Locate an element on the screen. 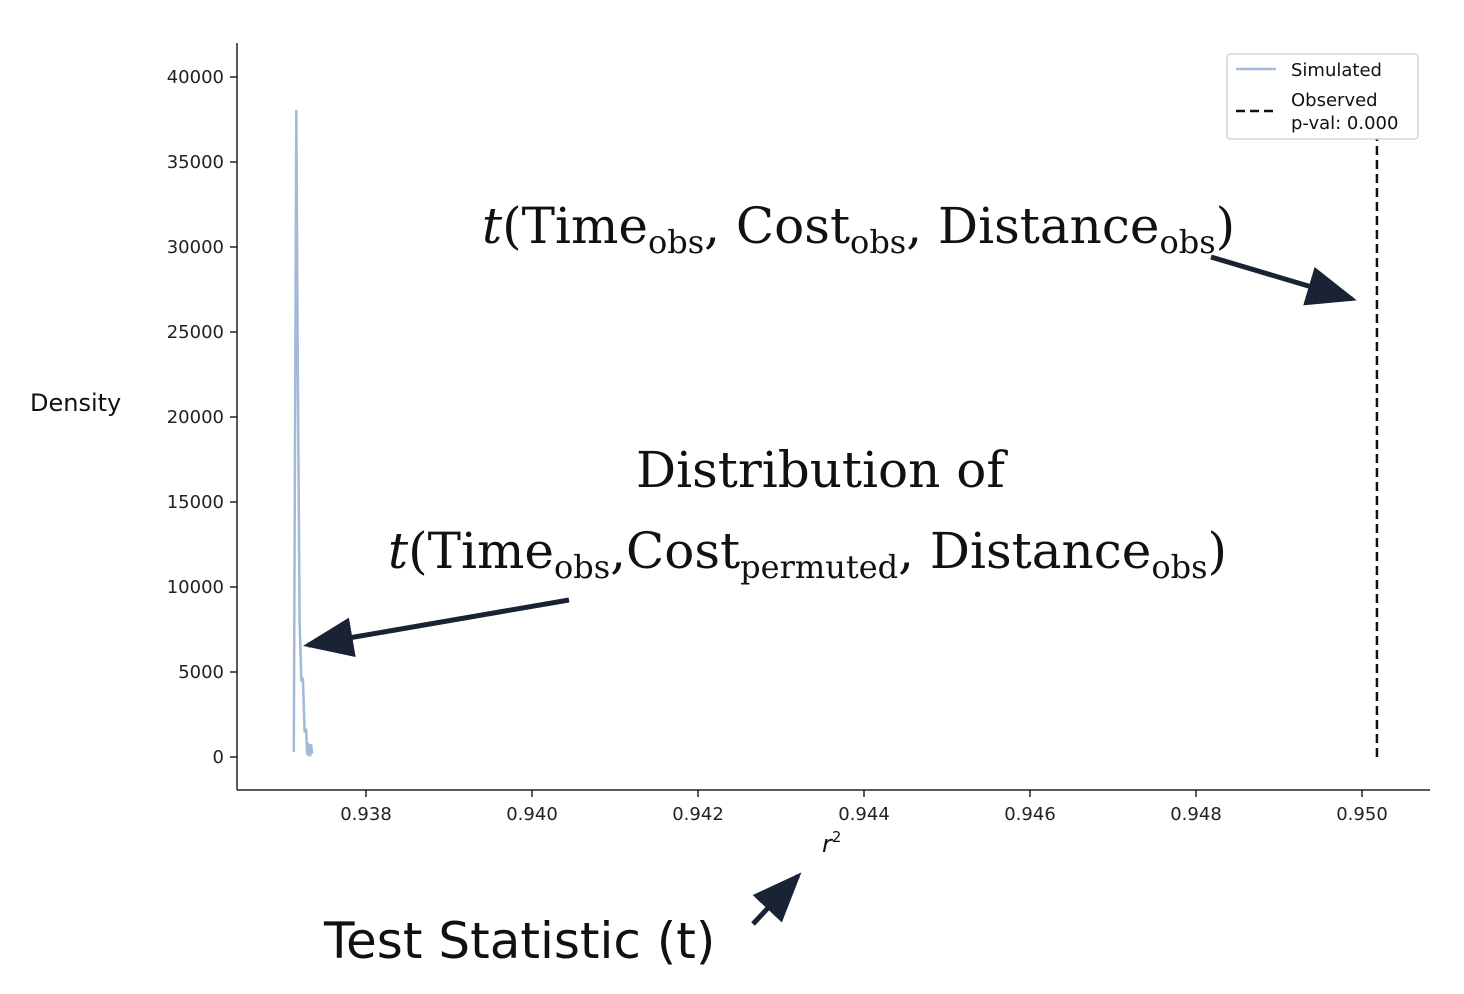  distribution-label-func: t is located at coordinates (398, 551).